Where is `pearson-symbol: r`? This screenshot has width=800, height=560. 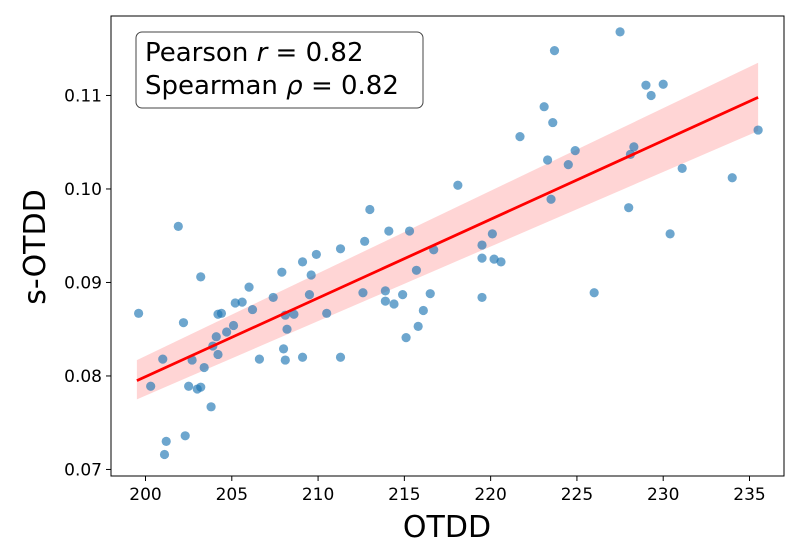 pearson-symbol: r is located at coordinates (263, 53).